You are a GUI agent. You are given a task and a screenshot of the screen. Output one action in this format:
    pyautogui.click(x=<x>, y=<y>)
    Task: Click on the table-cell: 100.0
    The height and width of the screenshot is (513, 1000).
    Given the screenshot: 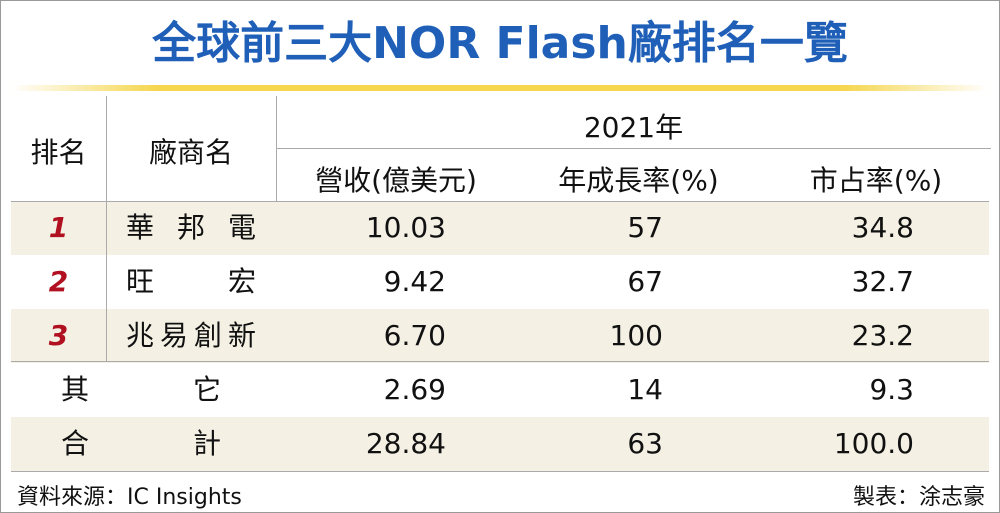 What is the action you would take?
    pyautogui.click(x=873, y=443)
    